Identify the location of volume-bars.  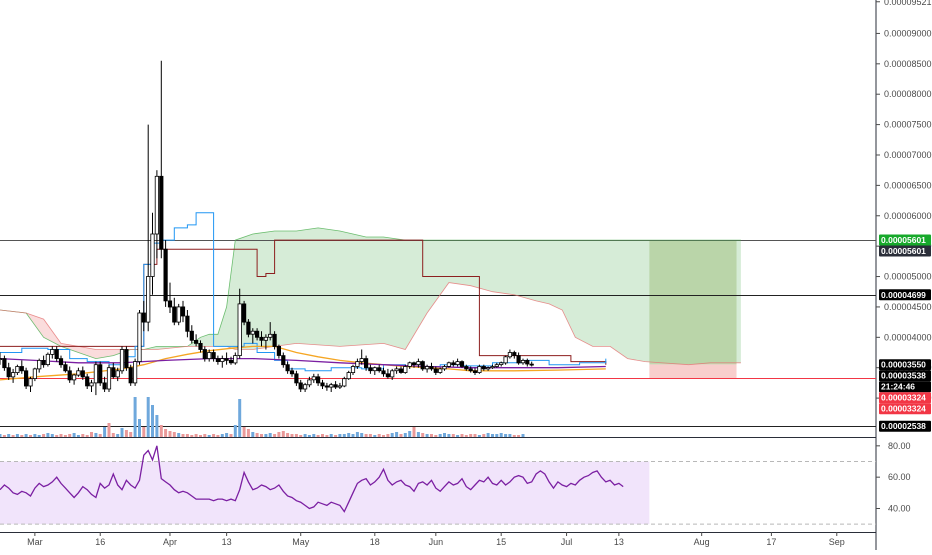
(262, 417).